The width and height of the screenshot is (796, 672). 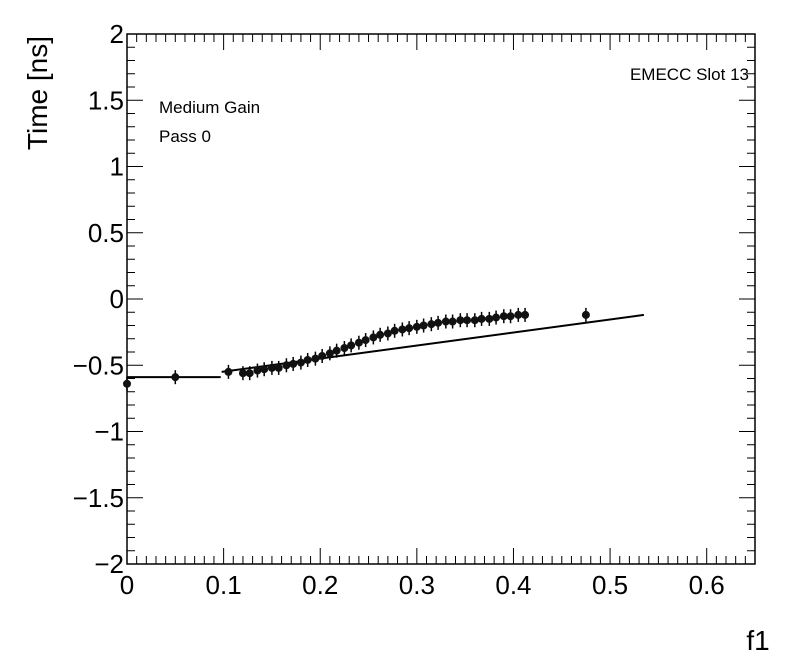 I want to click on x-tick-label: 0.6, so click(x=707, y=585).